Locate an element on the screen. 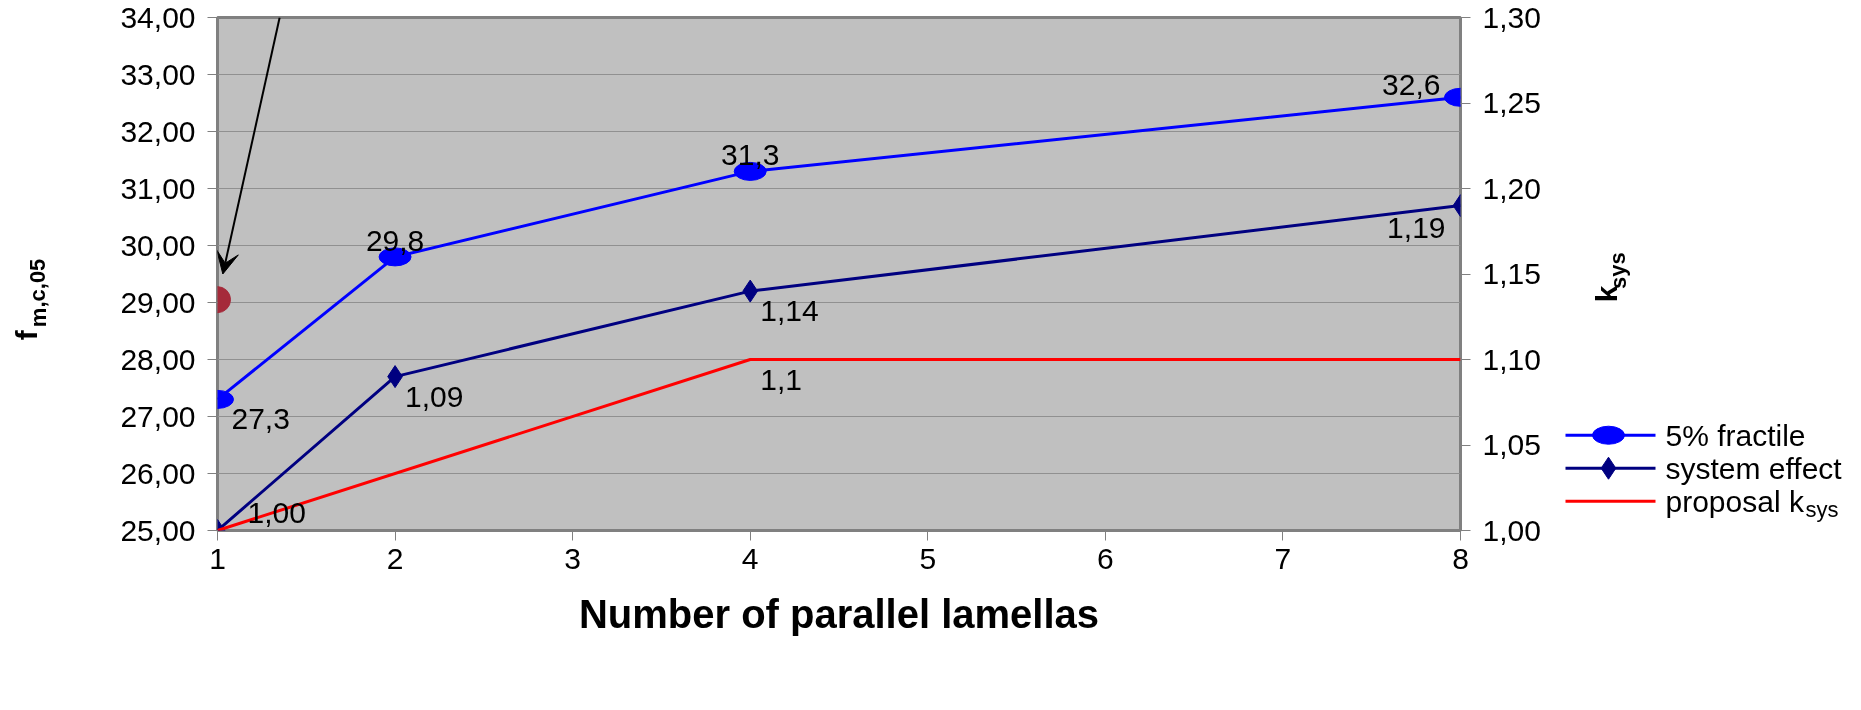 Image resolution: width=1861 pixels, height=710 pixels. data-label: 1,1 is located at coordinates (781, 379).